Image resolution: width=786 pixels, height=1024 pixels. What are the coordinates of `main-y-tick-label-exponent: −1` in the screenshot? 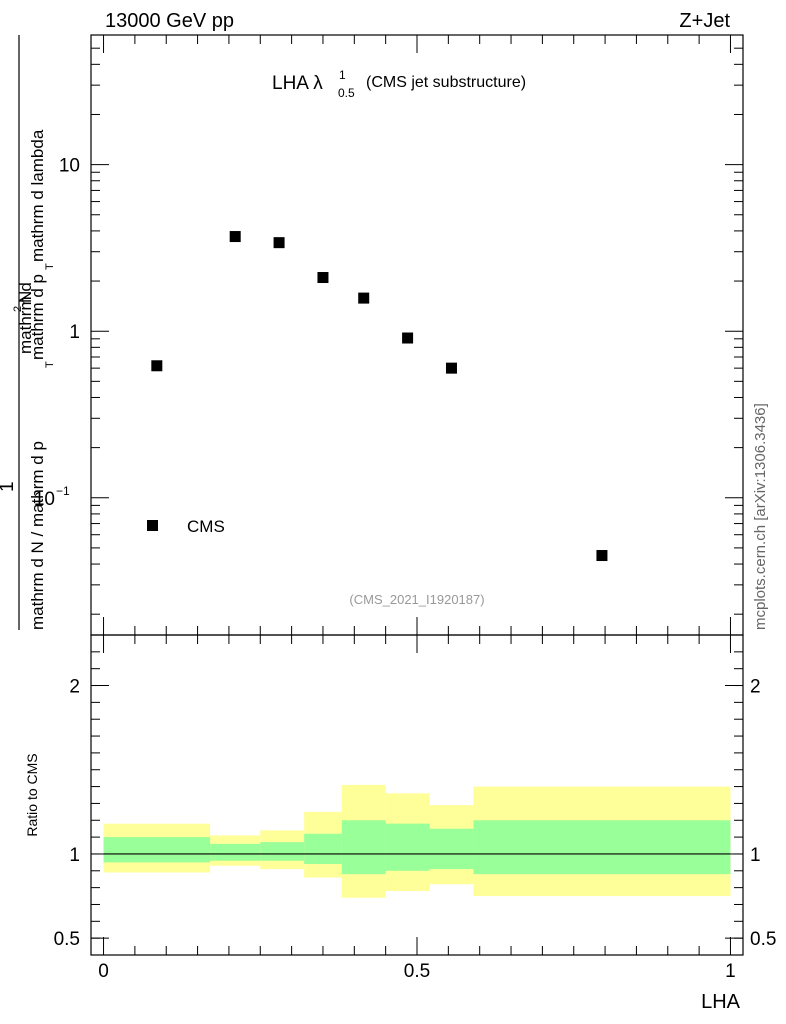 It's located at (63, 491).